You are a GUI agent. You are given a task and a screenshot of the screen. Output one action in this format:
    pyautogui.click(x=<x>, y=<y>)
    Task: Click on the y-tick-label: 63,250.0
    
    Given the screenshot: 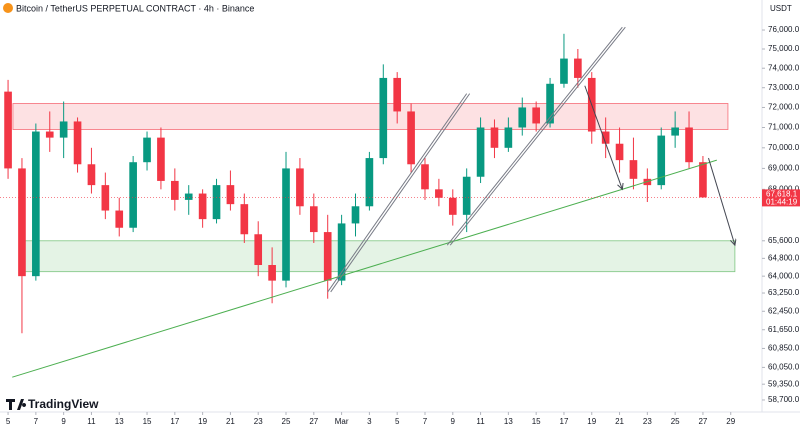 What is the action you would take?
    pyautogui.click(x=784, y=292)
    